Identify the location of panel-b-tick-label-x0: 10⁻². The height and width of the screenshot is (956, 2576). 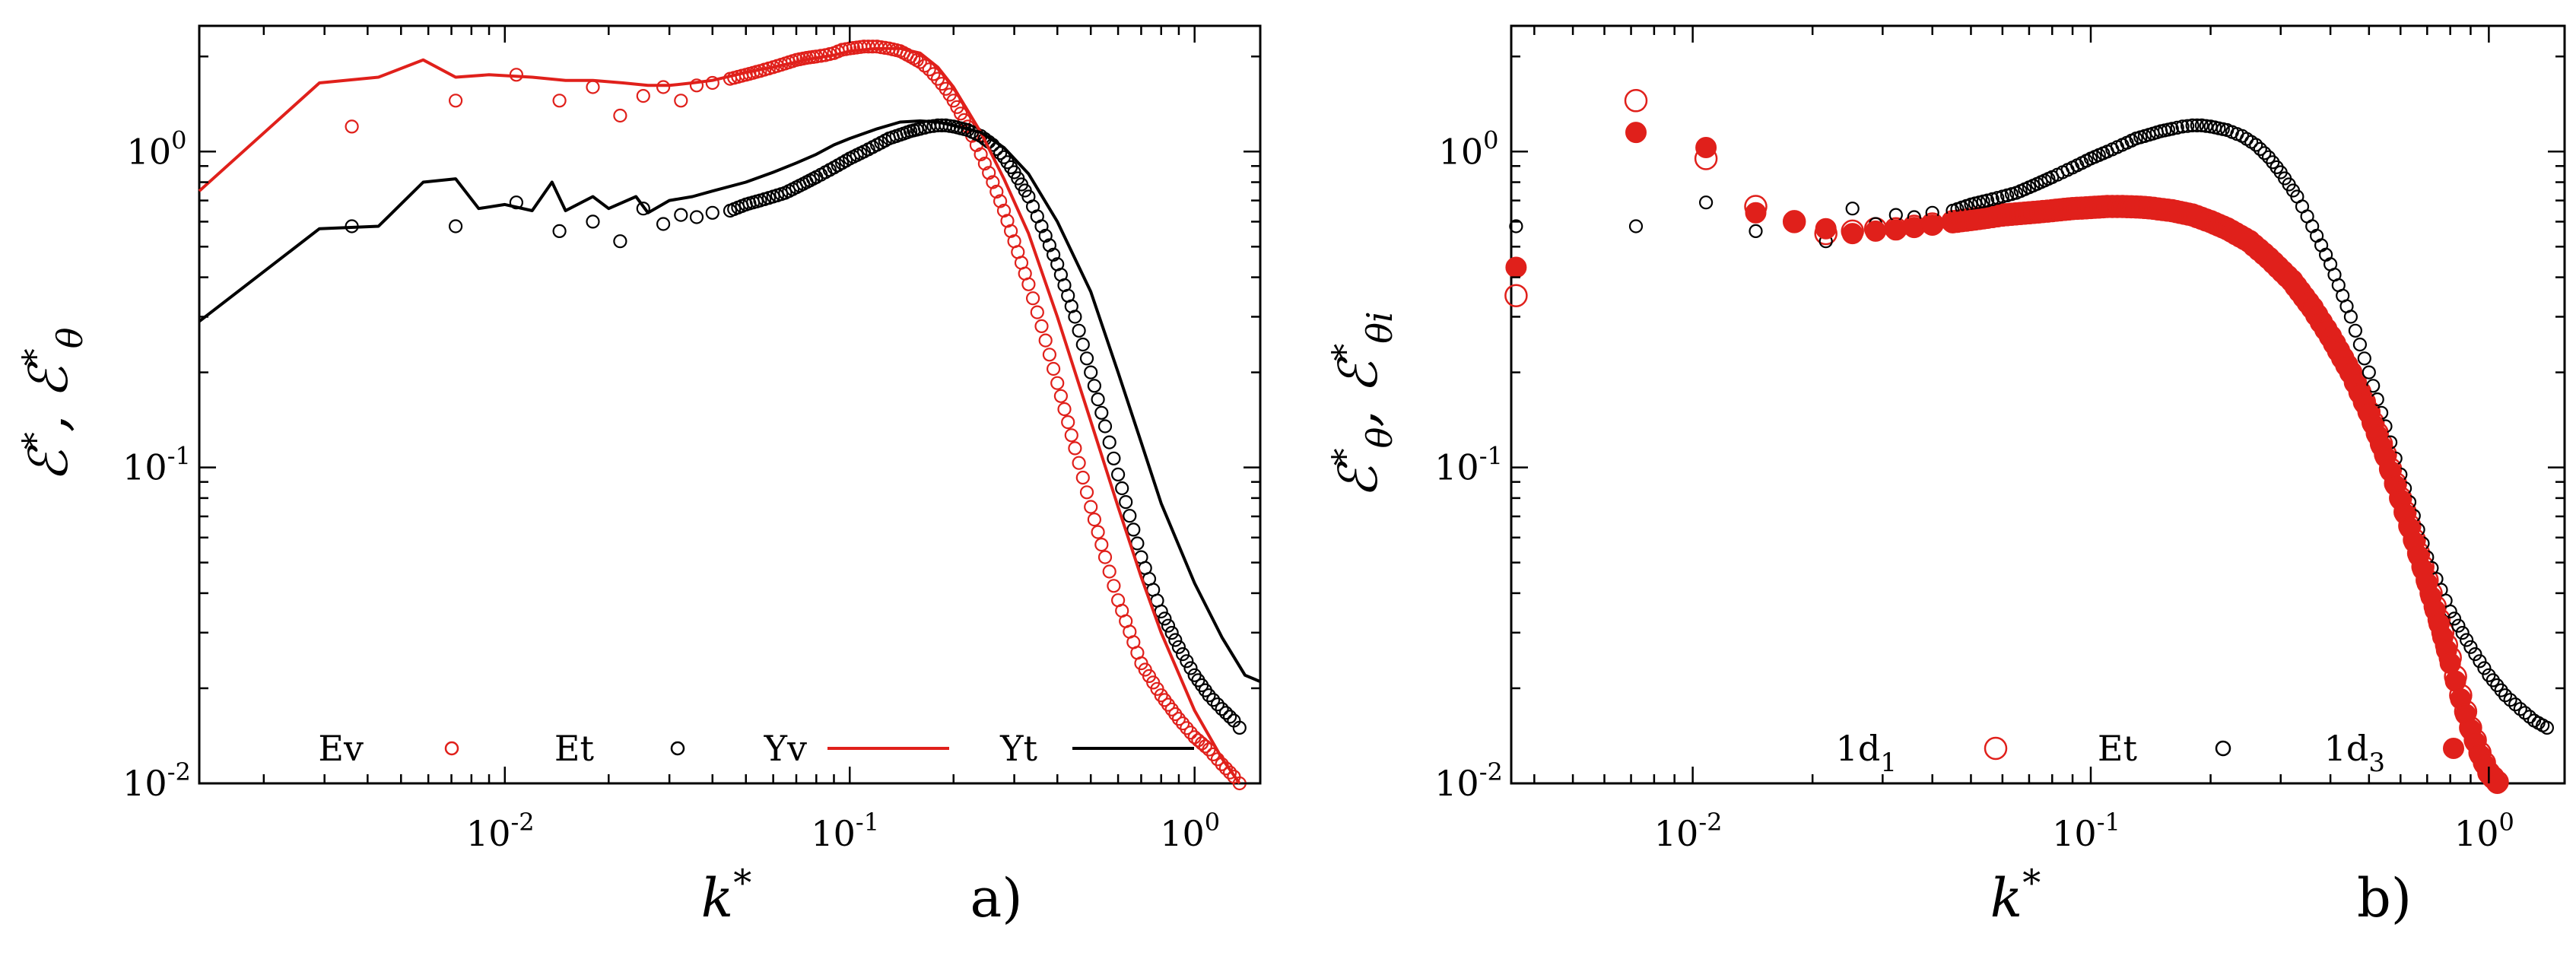
(1689, 831).